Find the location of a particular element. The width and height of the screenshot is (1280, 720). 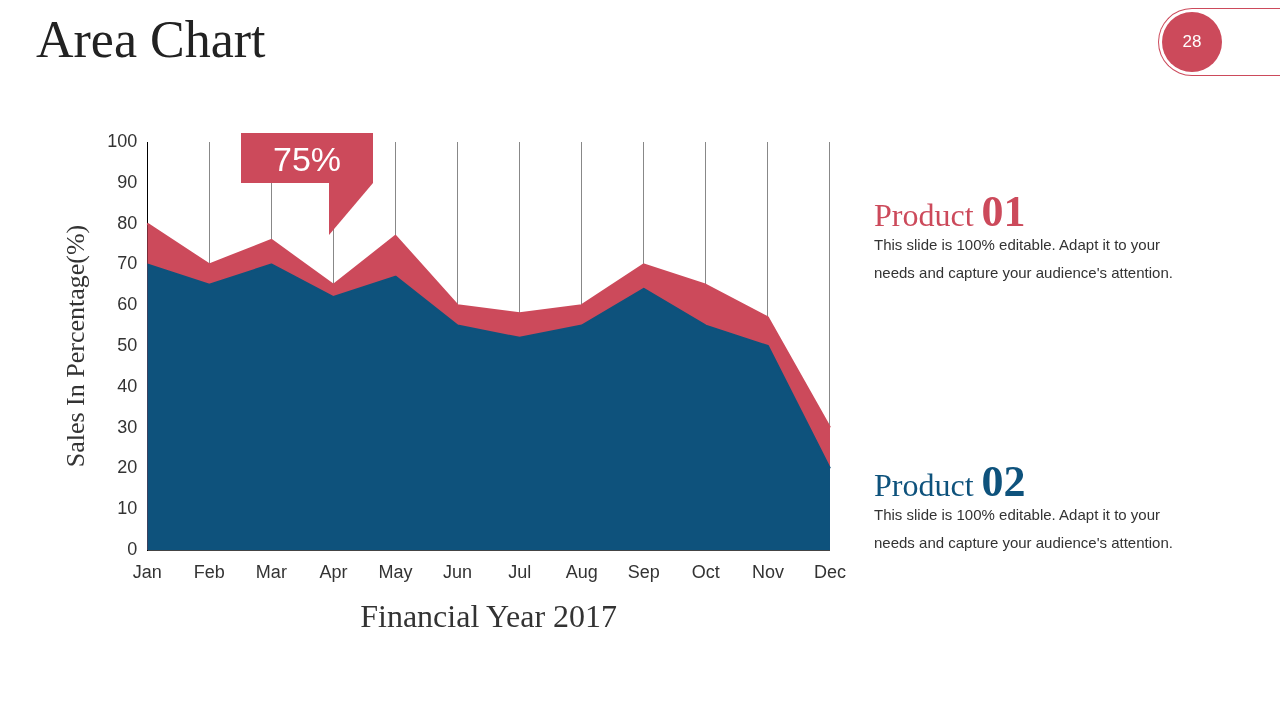

chart-title: Area Chart is located at coordinates (151, 39).